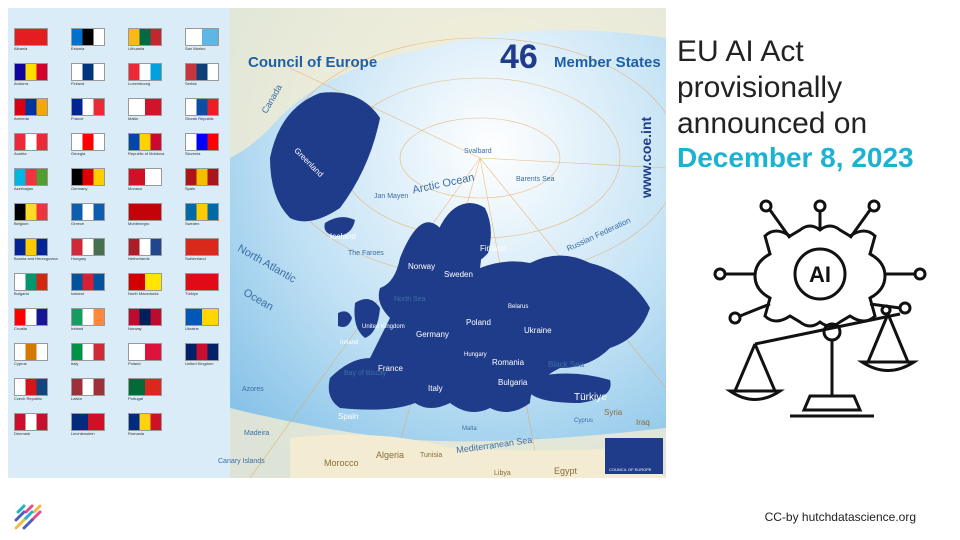  What do you see at coordinates (136, 48) in the screenshot?
I see `flag-country-name: Lithuania` at bounding box center [136, 48].